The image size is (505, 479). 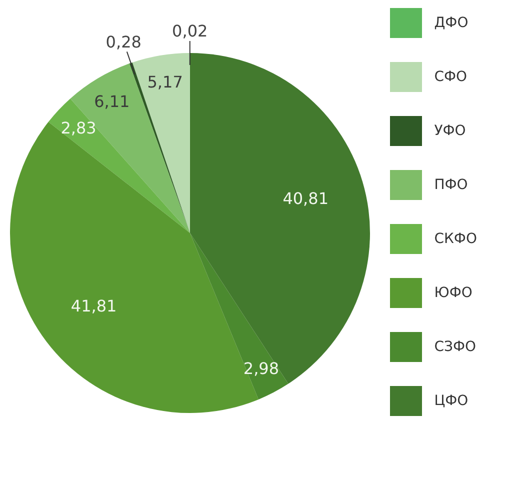 What do you see at coordinates (455, 239) in the screenshot?
I see `legend-label: СКФО` at bounding box center [455, 239].